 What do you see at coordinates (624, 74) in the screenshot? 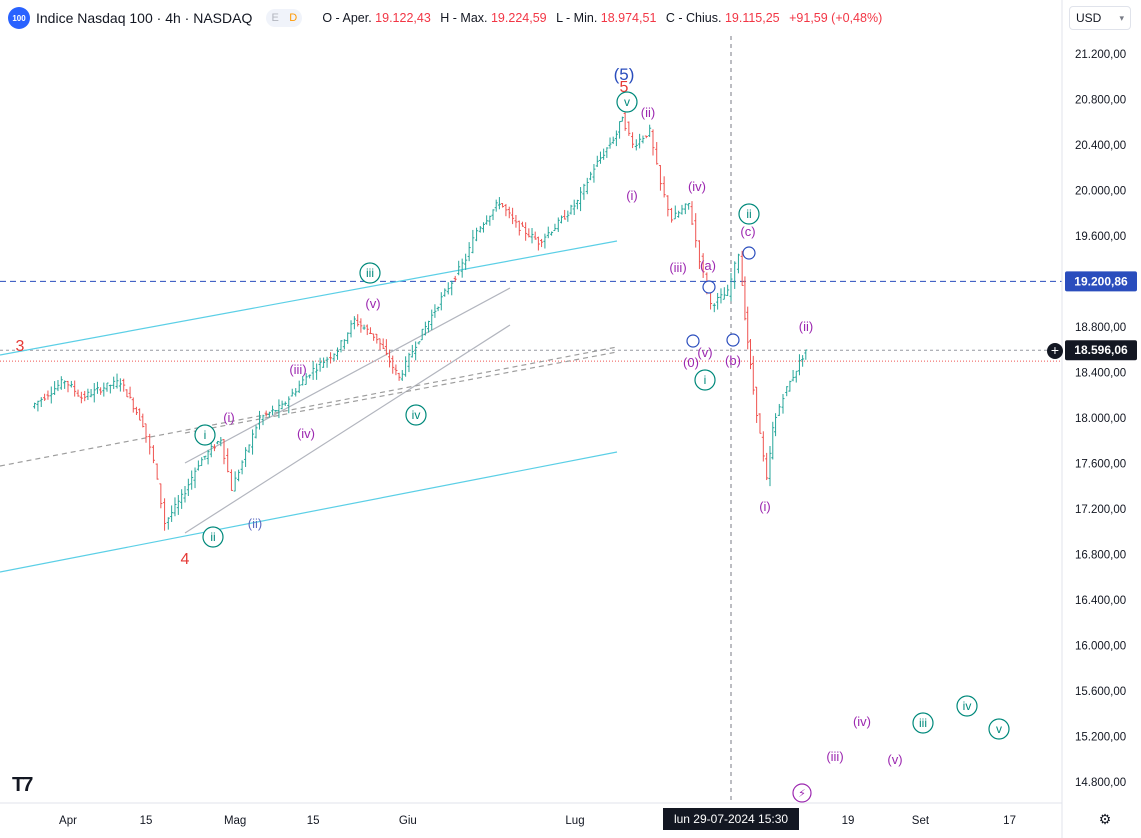
I see `wave-label-5-major: (5)` at bounding box center [624, 74].